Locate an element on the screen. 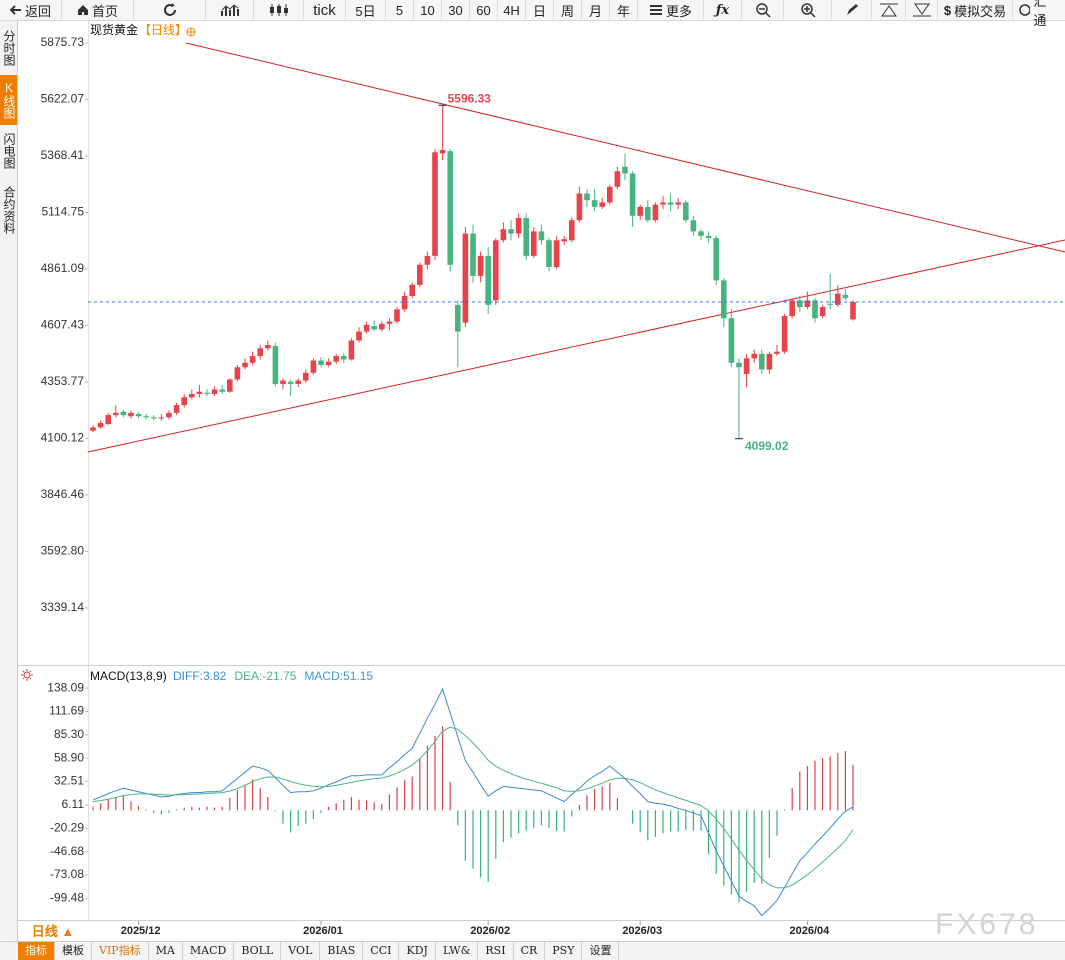 The height and width of the screenshot is (960, 1065). candle-button is located at coordinates (279, 10).